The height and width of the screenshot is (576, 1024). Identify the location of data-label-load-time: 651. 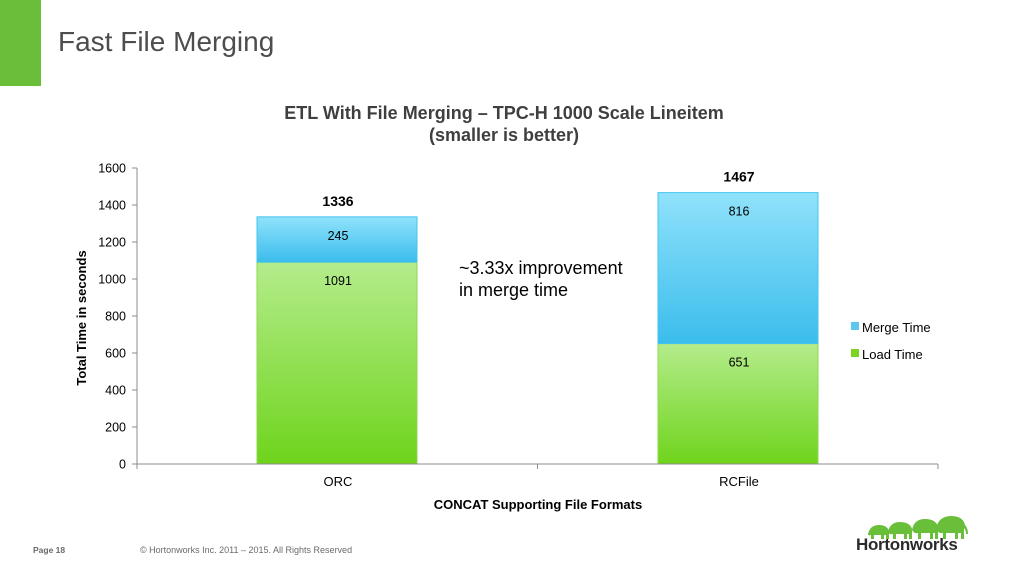
(739, 363).